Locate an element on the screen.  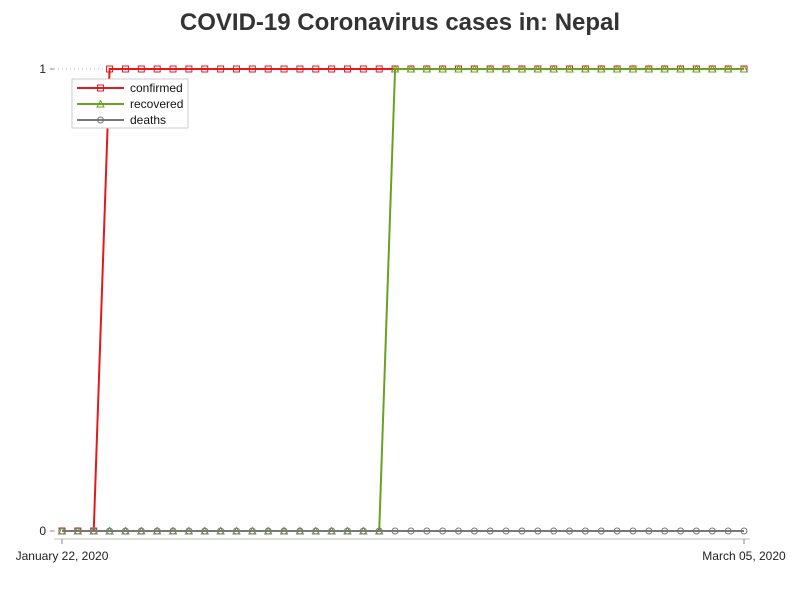
legend-item-confirmed: confirmed is located at coordinates (130, 88).